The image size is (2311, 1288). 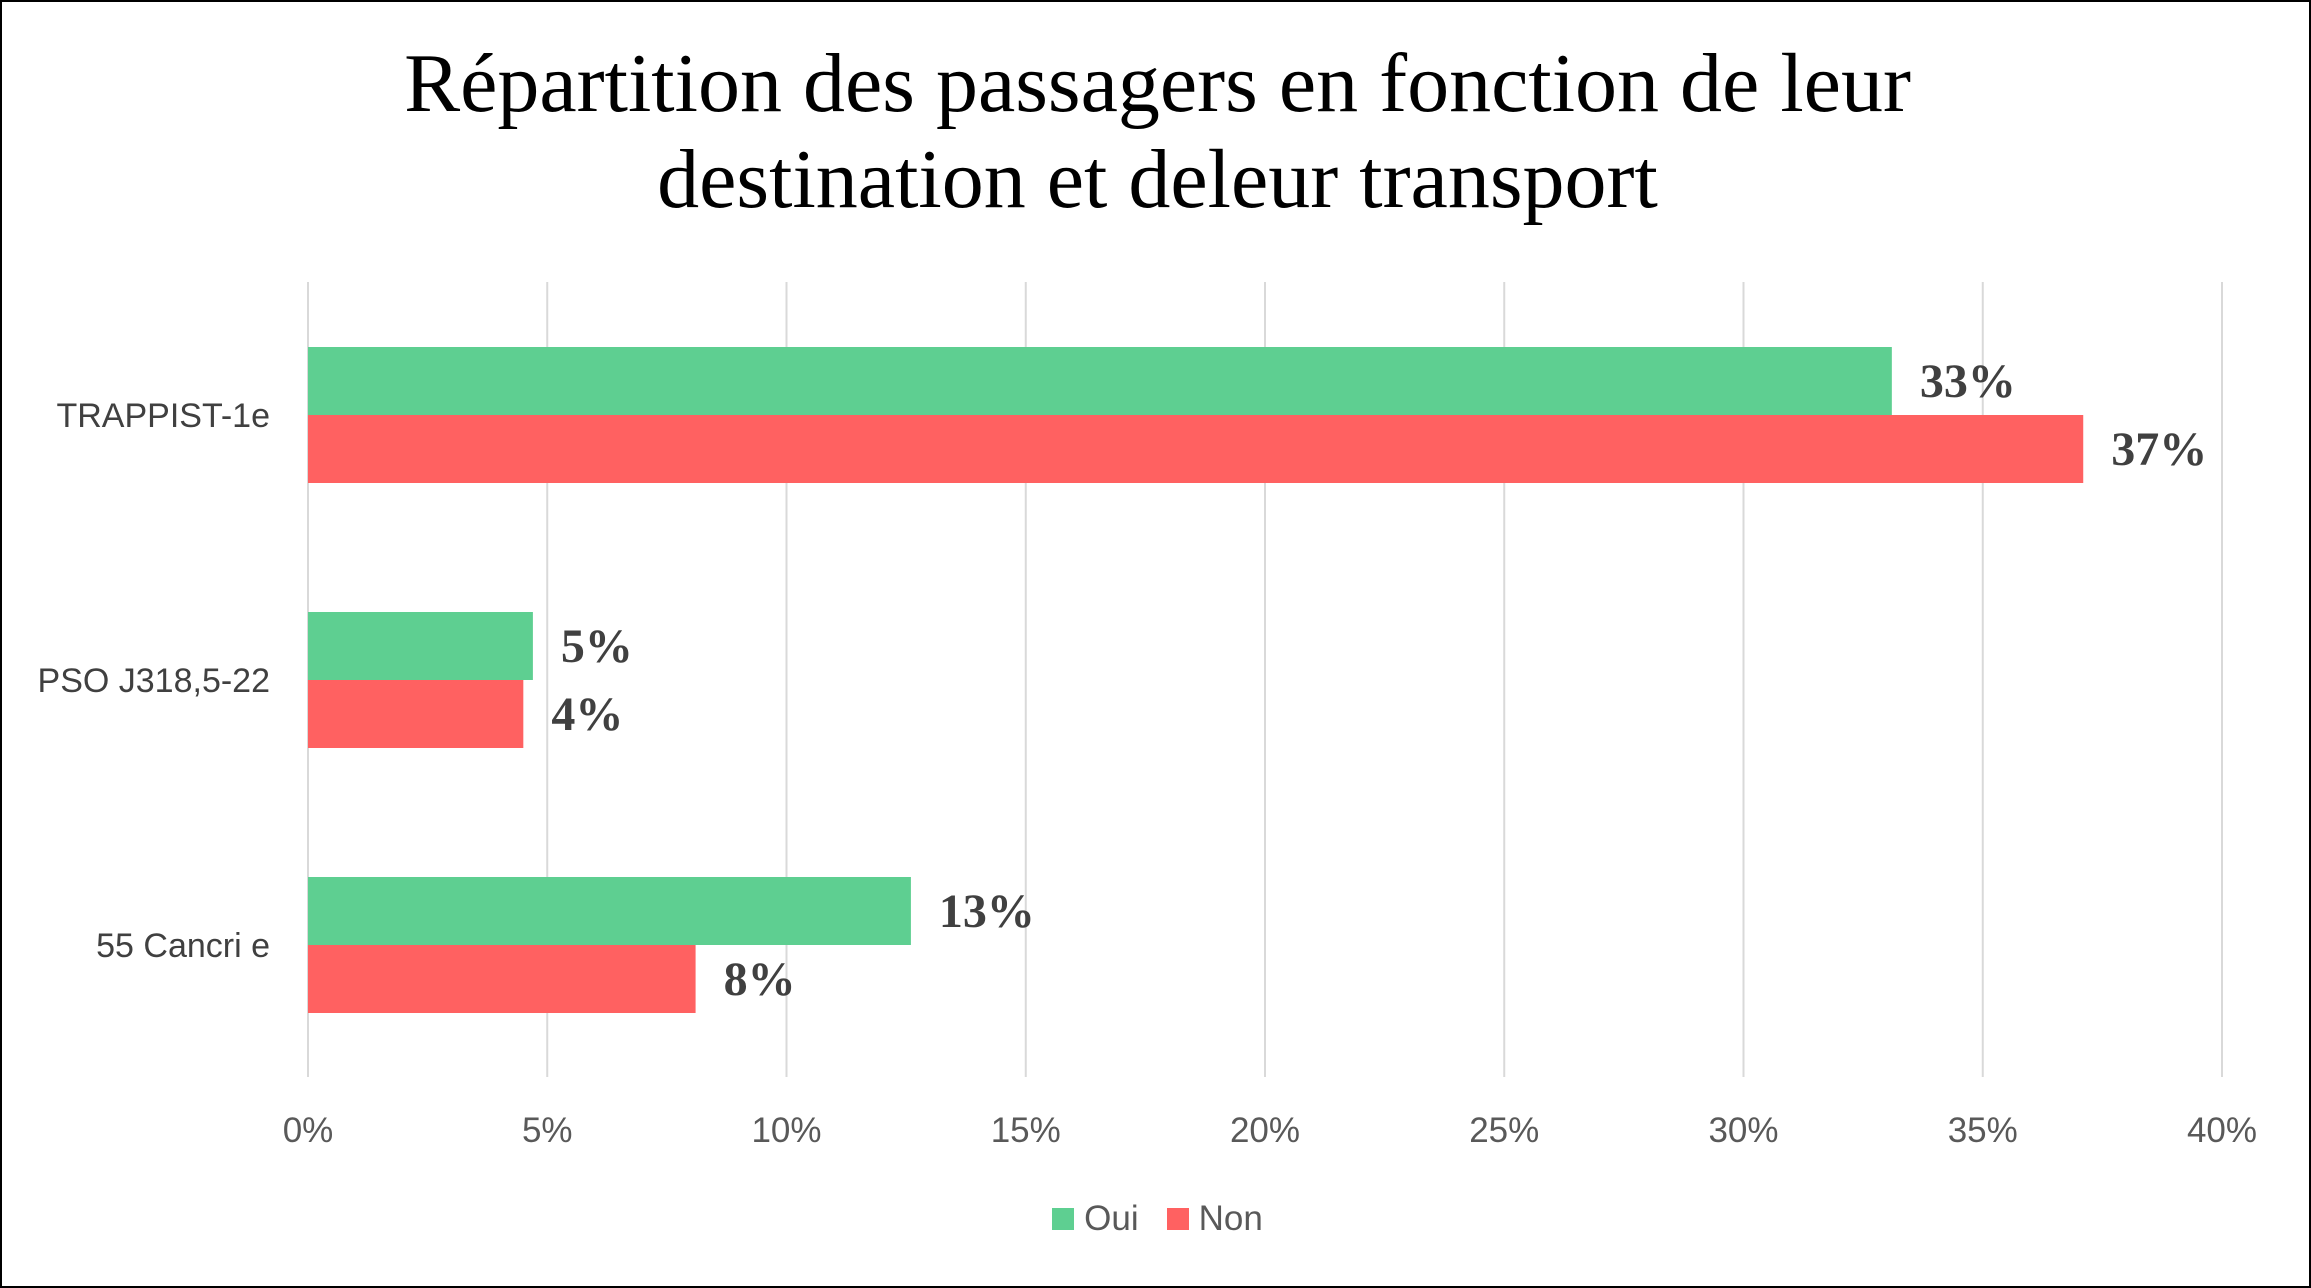 What do you see at coordinates (760, 979) in the screenshot?
I see `data-label: 8%` at bounding box center [760, 979].